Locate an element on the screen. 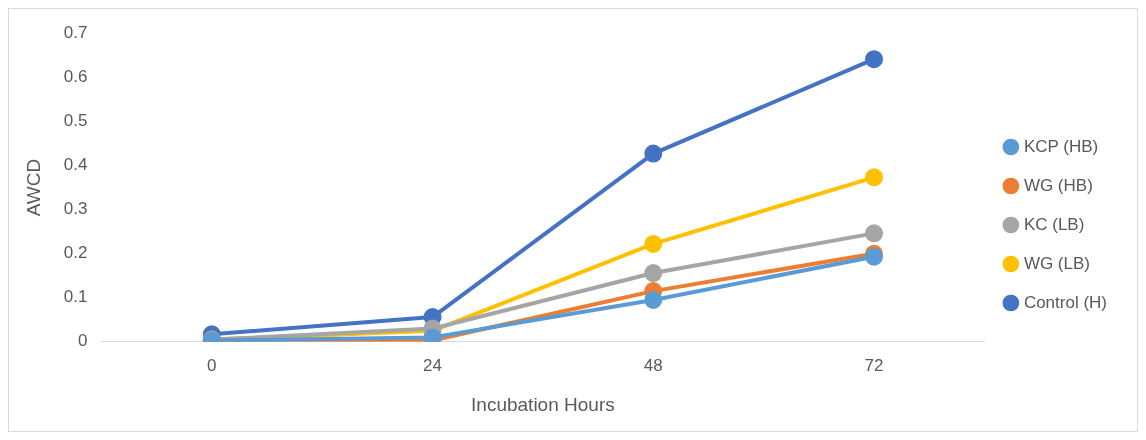 This screenshot has height=440, width=1146. y-tick-label: 0.3 is located at coordinates (75, 209).